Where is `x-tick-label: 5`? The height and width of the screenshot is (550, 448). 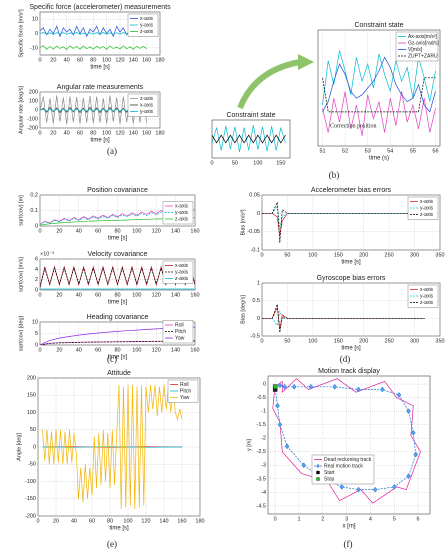
x-tick-label: 5 is located at coordinates (394, 519).